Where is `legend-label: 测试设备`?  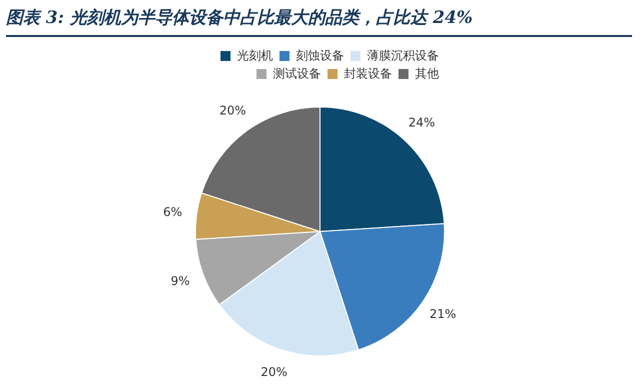 legend-label: 测试设备 is located at coordinates (297, 73).